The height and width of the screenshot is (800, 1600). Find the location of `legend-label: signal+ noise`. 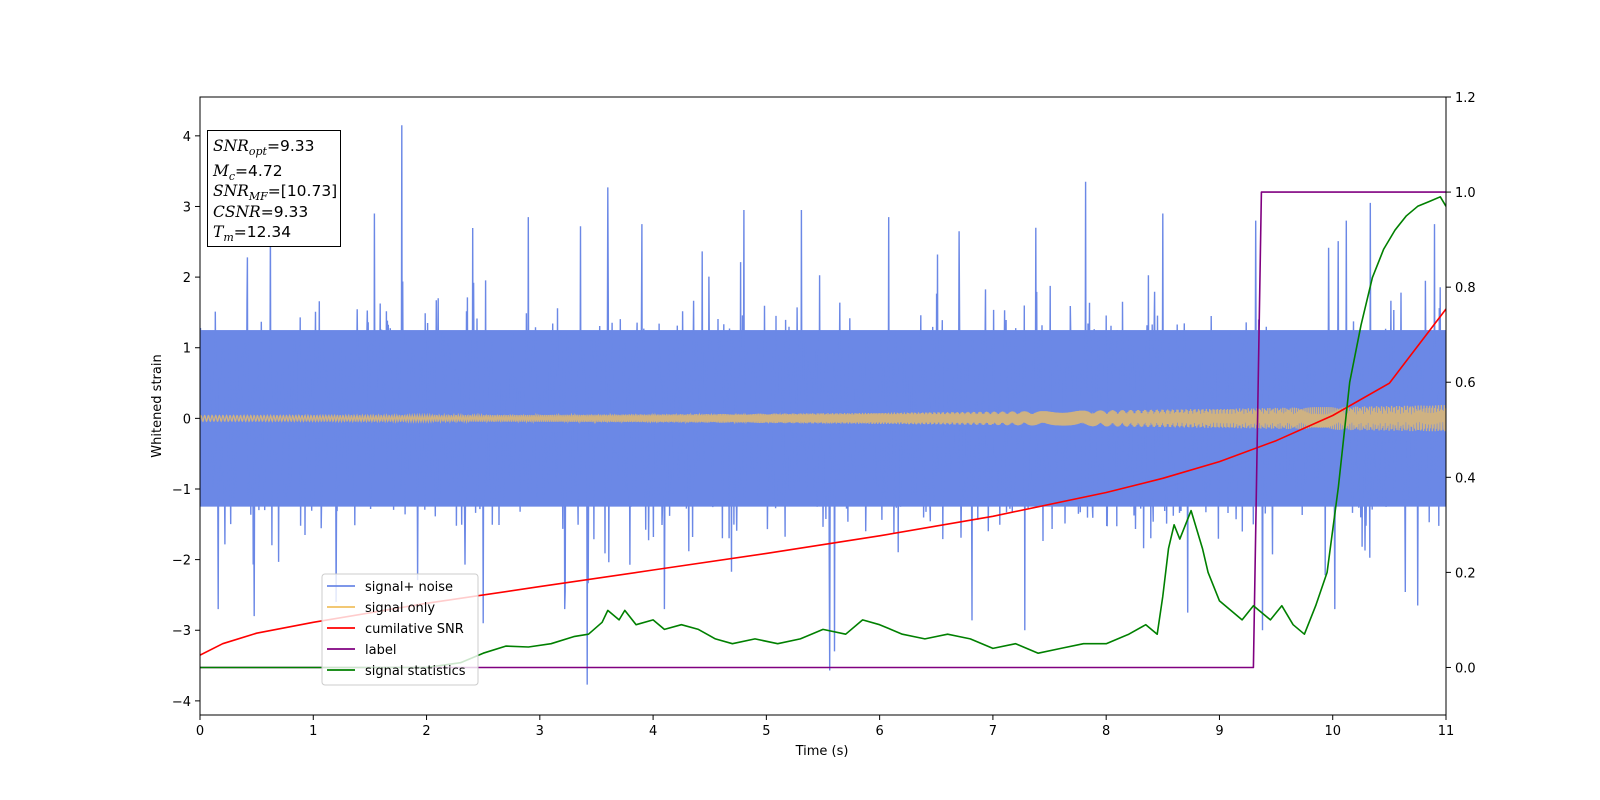

legend-label: signal+ noise is located at coordinates (409, 587).